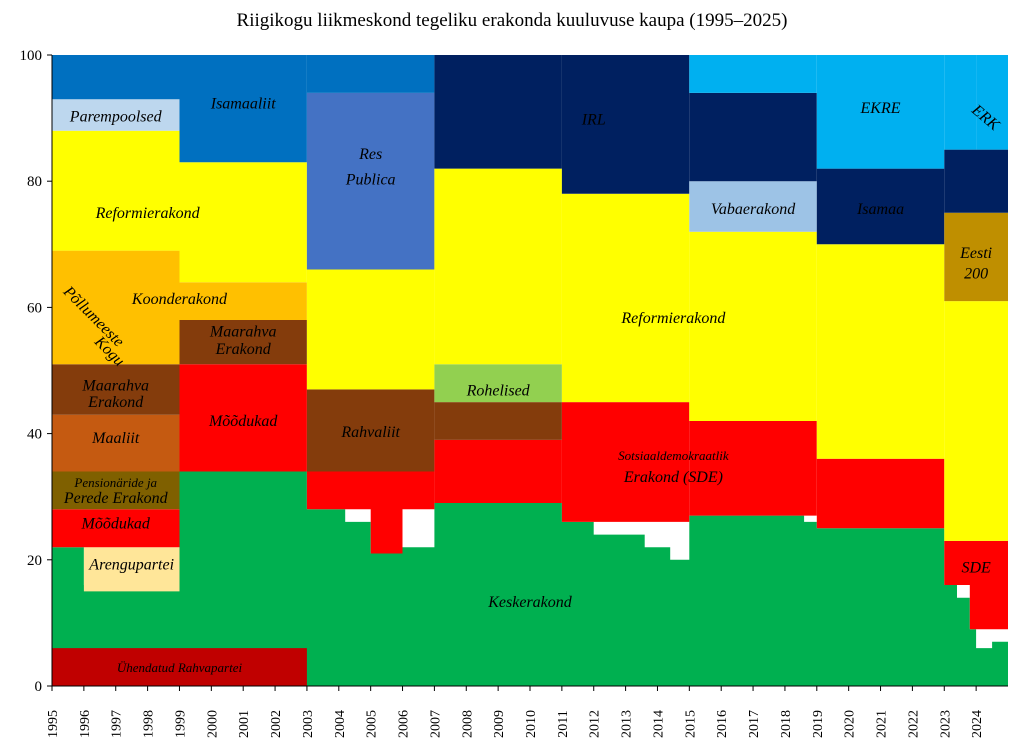 The image size is (1024, 742). Describe the element at coordinates (818, 724) in the screenshot. I see `x-tick-label: 2019` at that location.